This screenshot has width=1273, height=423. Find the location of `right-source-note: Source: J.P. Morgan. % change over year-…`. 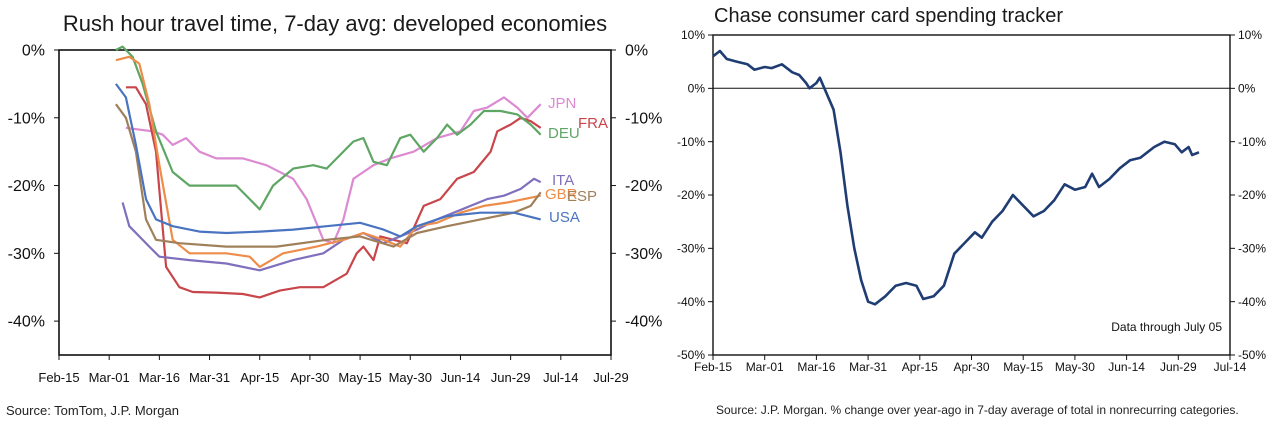

right-source-note: Source: J.P. Morgan. % change over year-… is located at coordinates (977, 410).